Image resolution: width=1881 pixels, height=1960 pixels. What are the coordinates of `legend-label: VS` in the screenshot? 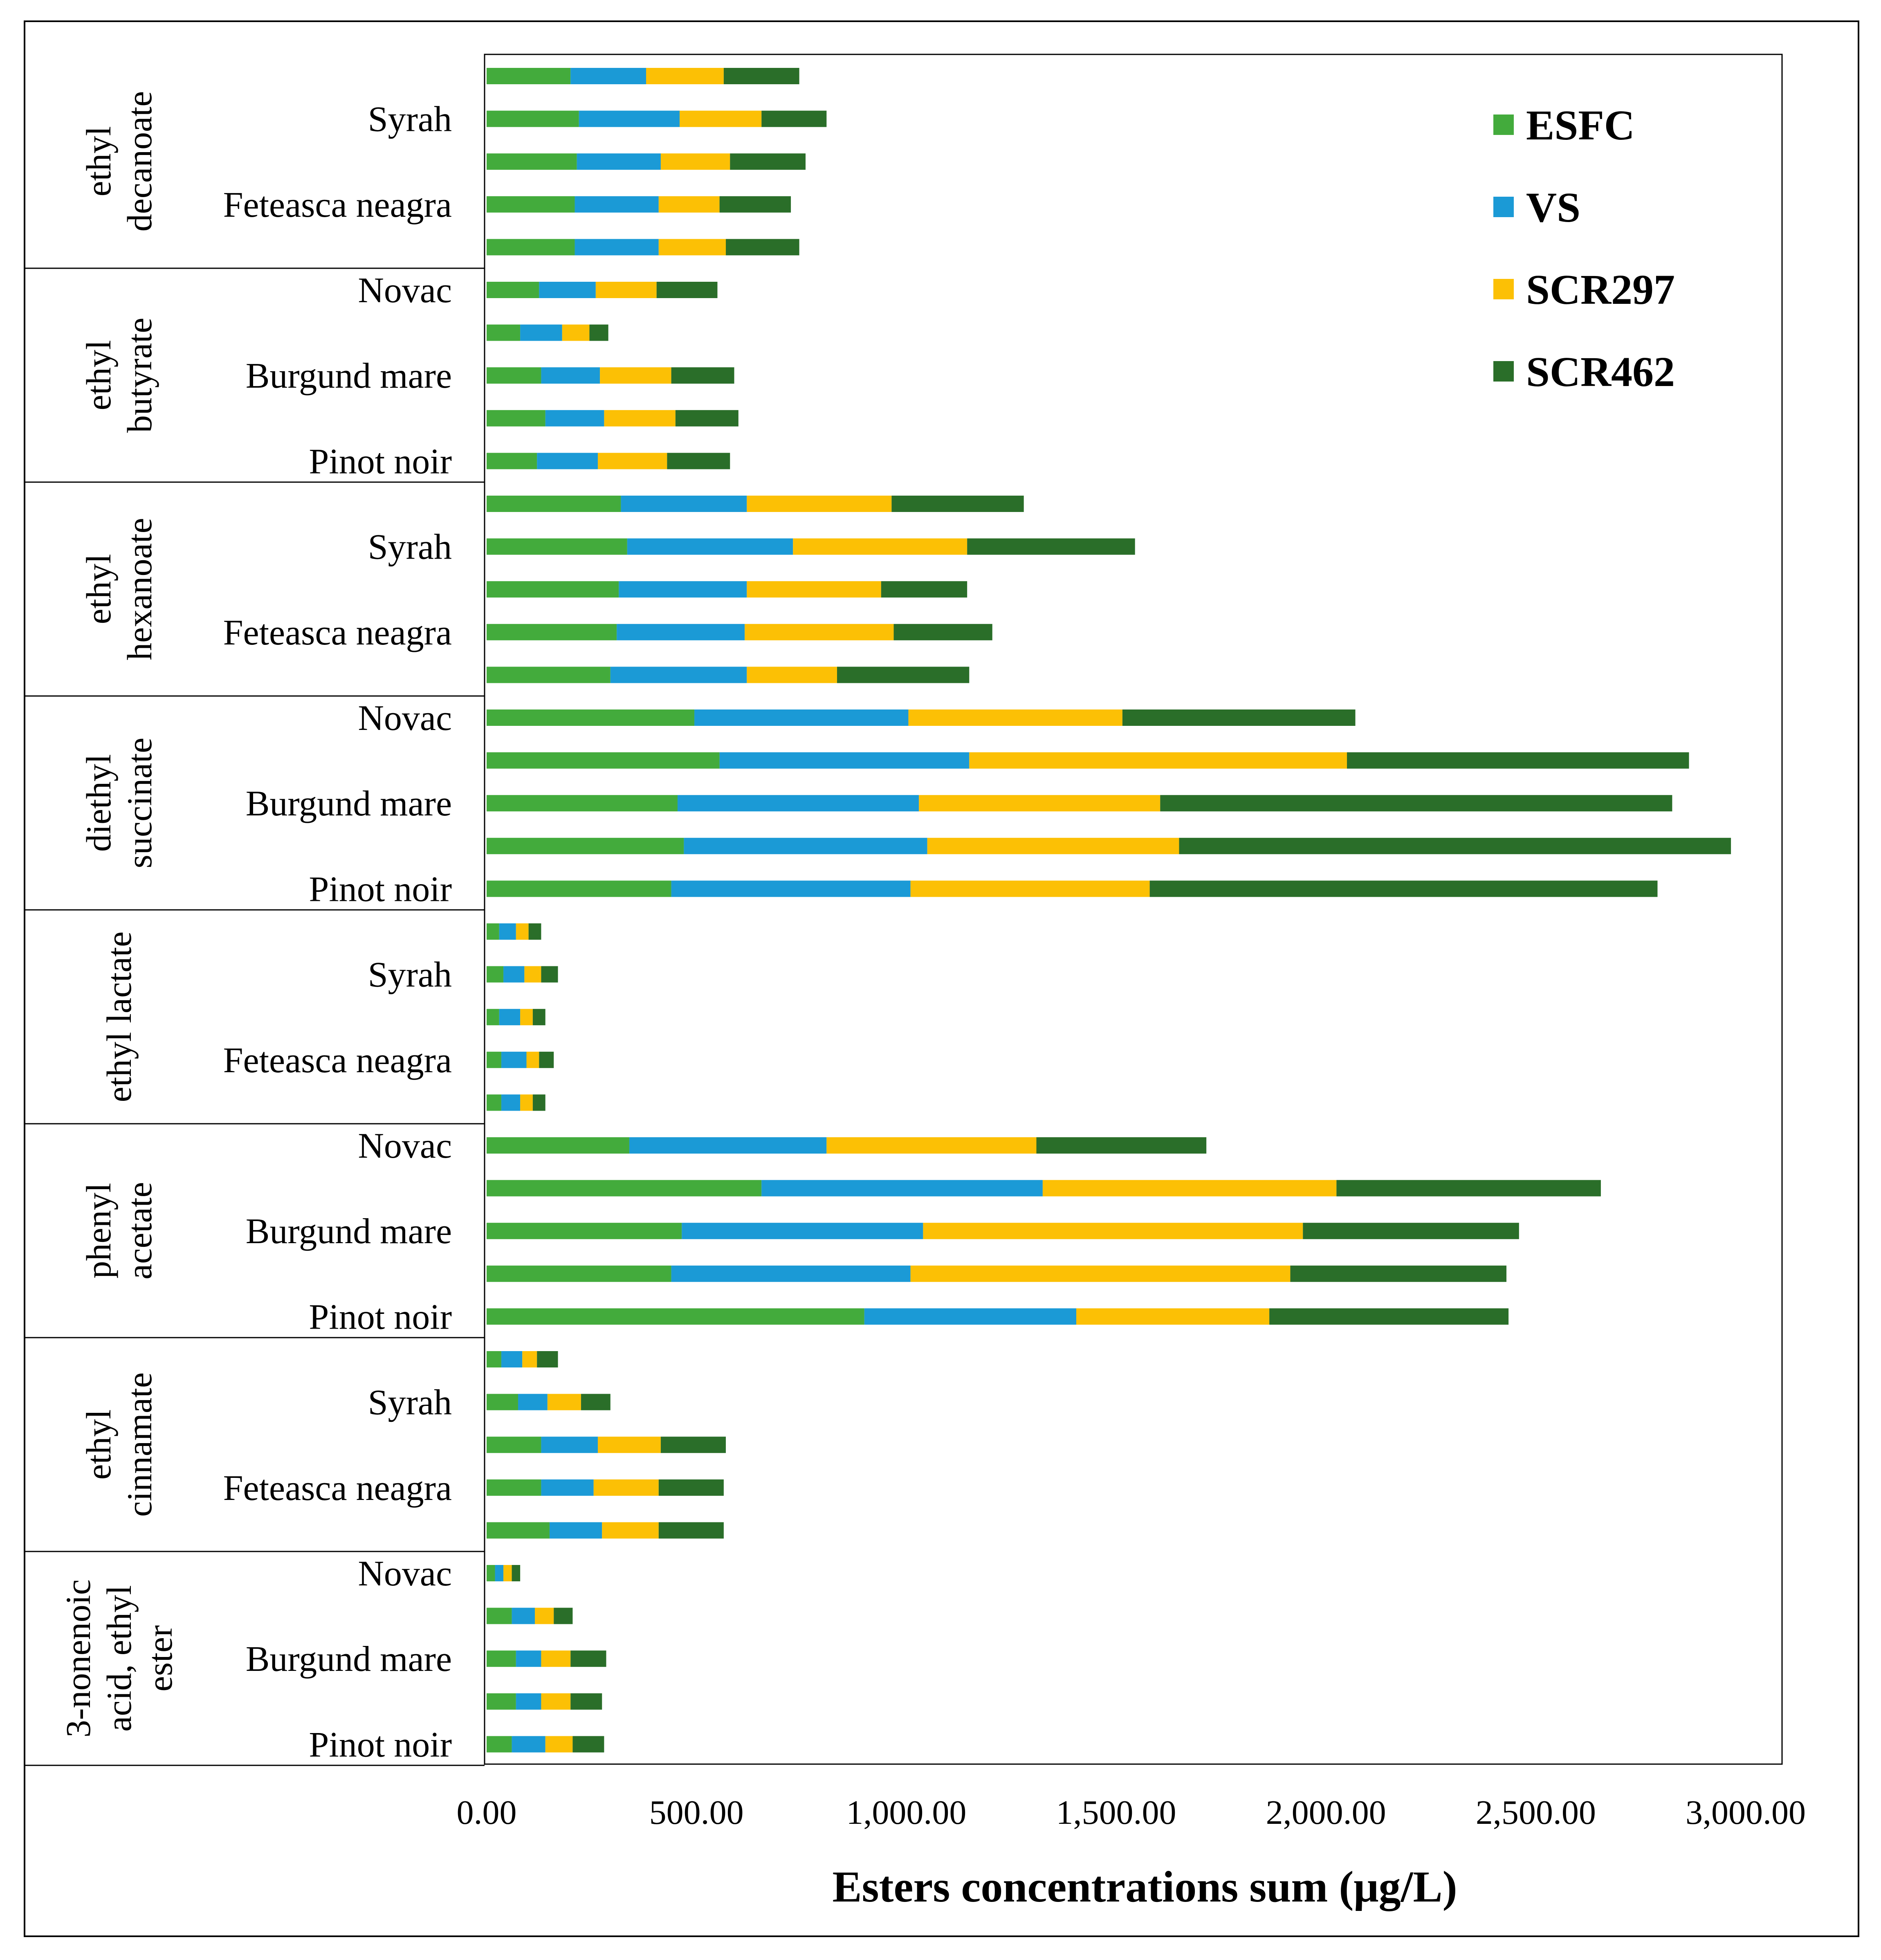 It's located at (1553, 207).